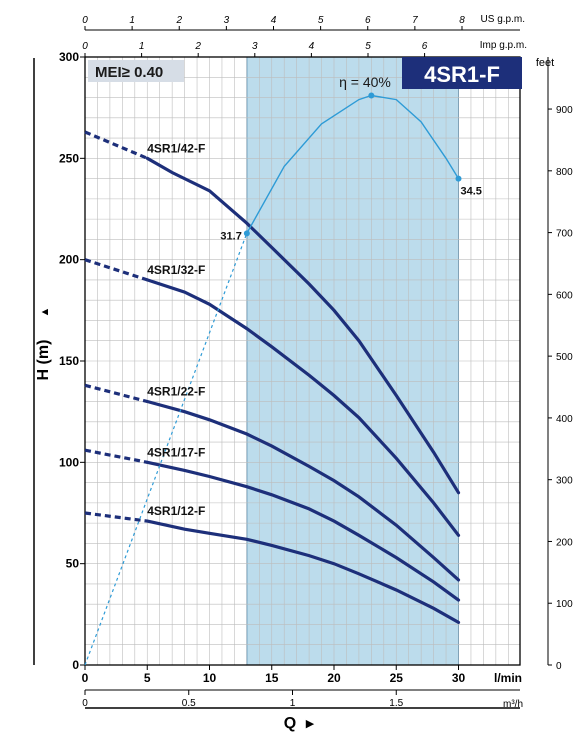  I want to click on feet-tick-label: 400, so click(564, 419).